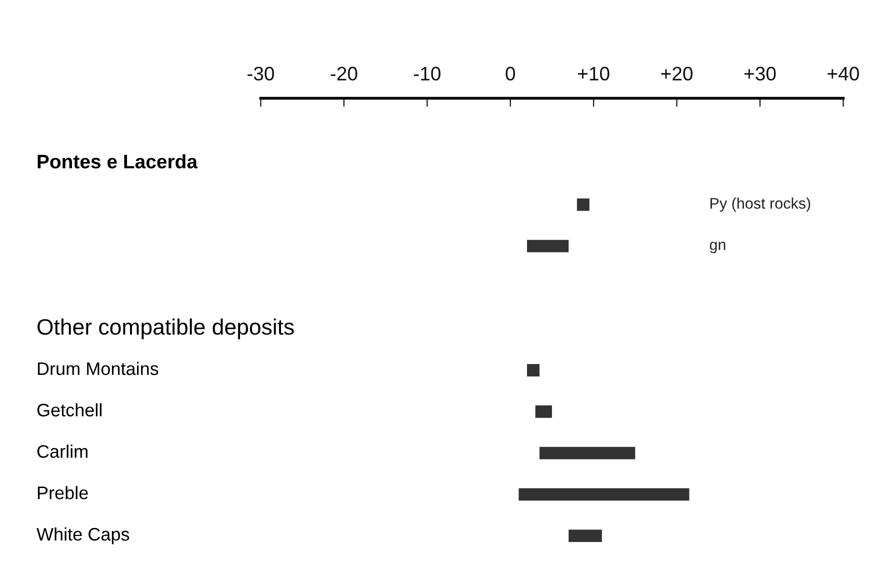 This screenshot has width=872, height=578. I want to click on x-tick-label: +20, so click(677, 73).